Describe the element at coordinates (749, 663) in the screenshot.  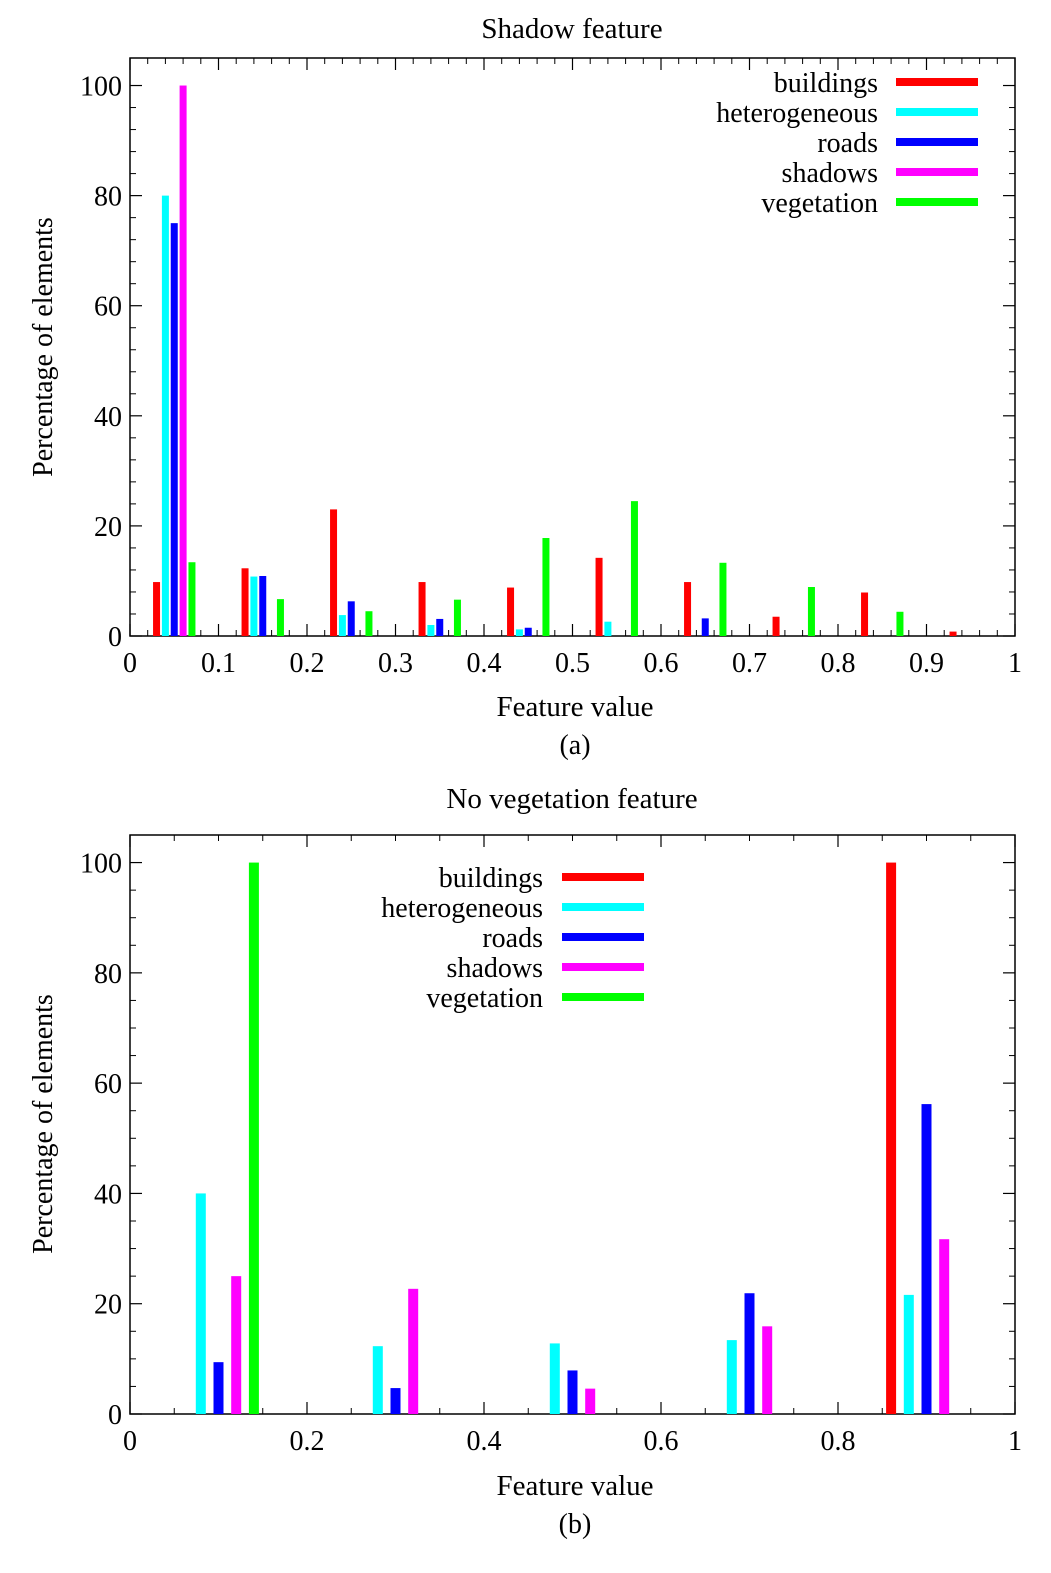
I see `x-tick-label: 0.7` at that location.